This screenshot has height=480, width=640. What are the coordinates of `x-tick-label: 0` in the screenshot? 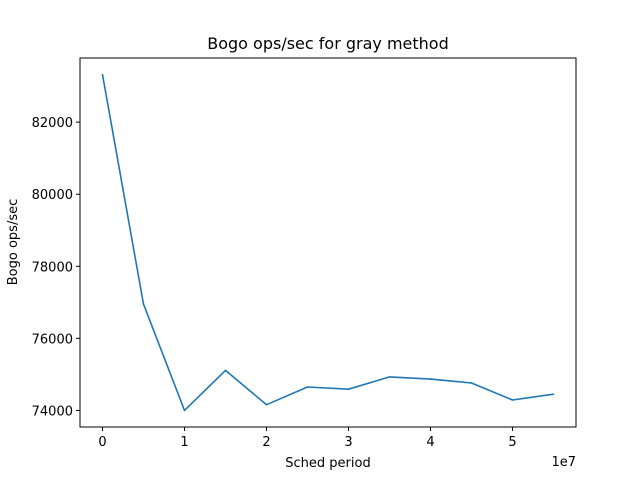 It's located at (102, 442).